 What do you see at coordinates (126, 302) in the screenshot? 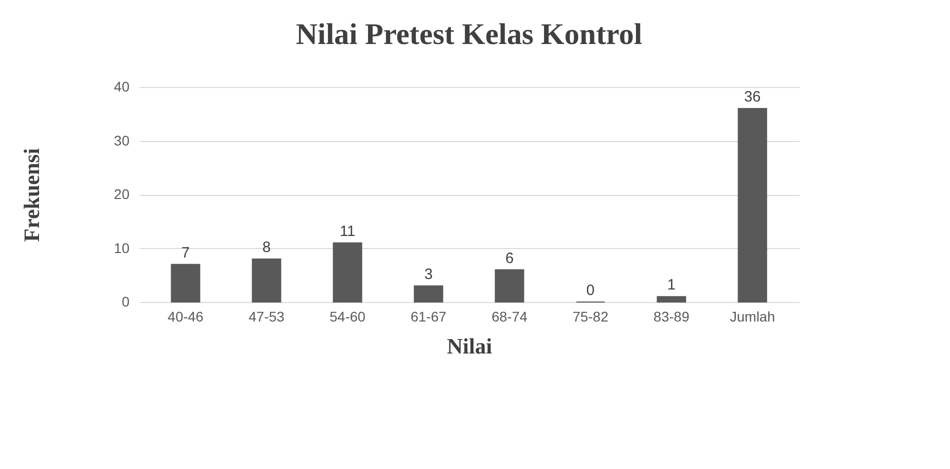
I see `y-tick-label: 0` at bounding box center [126, 302].